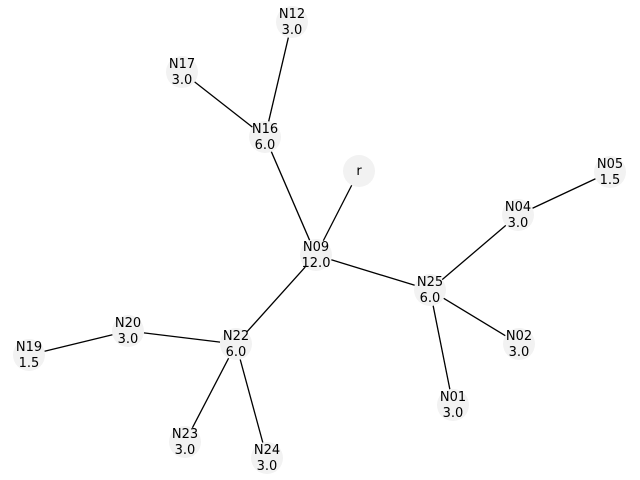 The image size is (640, 480). Describe the element at coordinates (223, 104) in the screenshot. I see `edge-N16-N17` at that location.